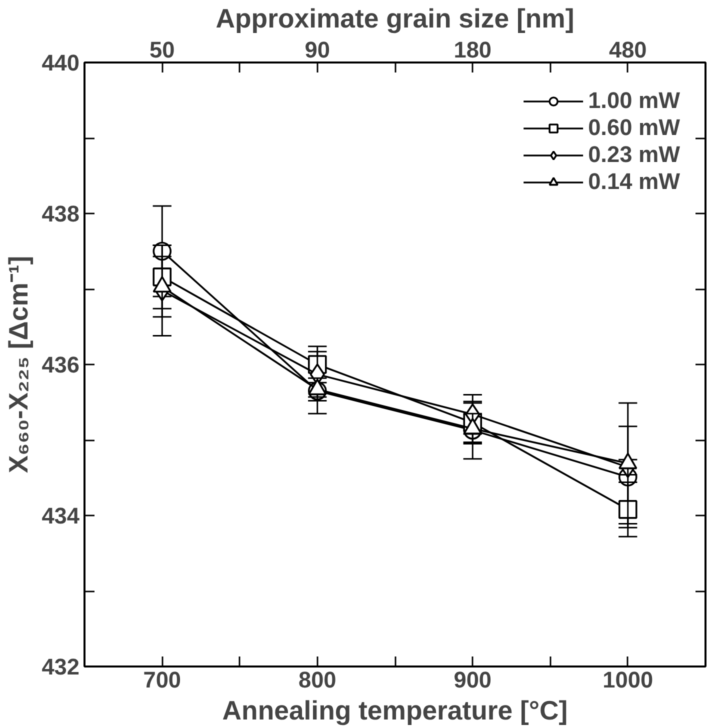 This screenshot has height=728, width=709. What do you see at coordinates (317, 49) in the screenshot?
I see `annotation: 90` at bounding box center [317, 49].